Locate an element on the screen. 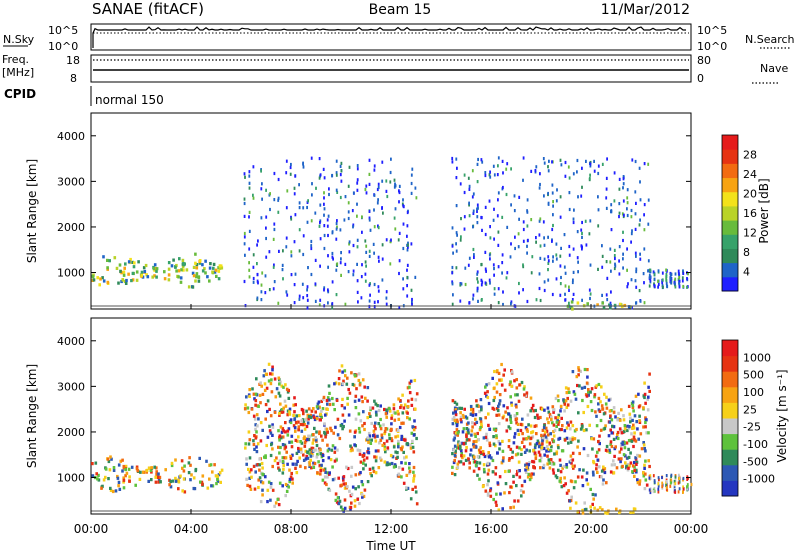  colorbar-segment is located at coordinates (730, 199).